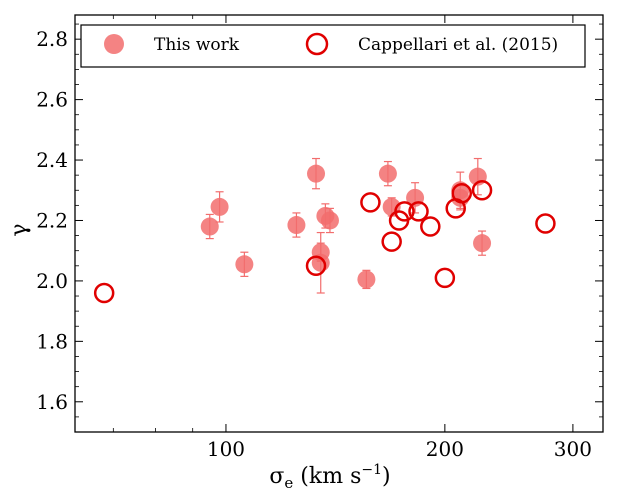 Image resolution: width=618 pixels, height=494 pixels. What do you see at coordinates (52, 220) in the screenshot?
I see `y-tick-label: 2.2` at bounding box center [52, 220].